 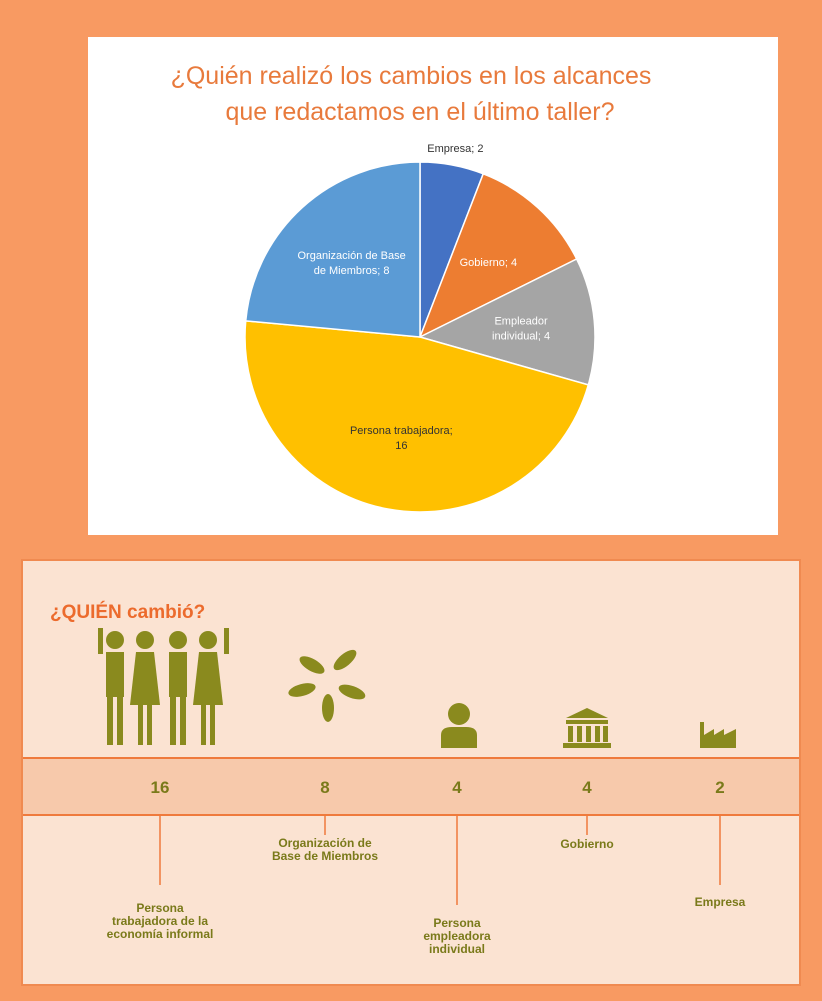 What do you see at coordinates (457, 936) in the screenshot?
I see `item-label: empleadora` at bounding box center [457, 936].